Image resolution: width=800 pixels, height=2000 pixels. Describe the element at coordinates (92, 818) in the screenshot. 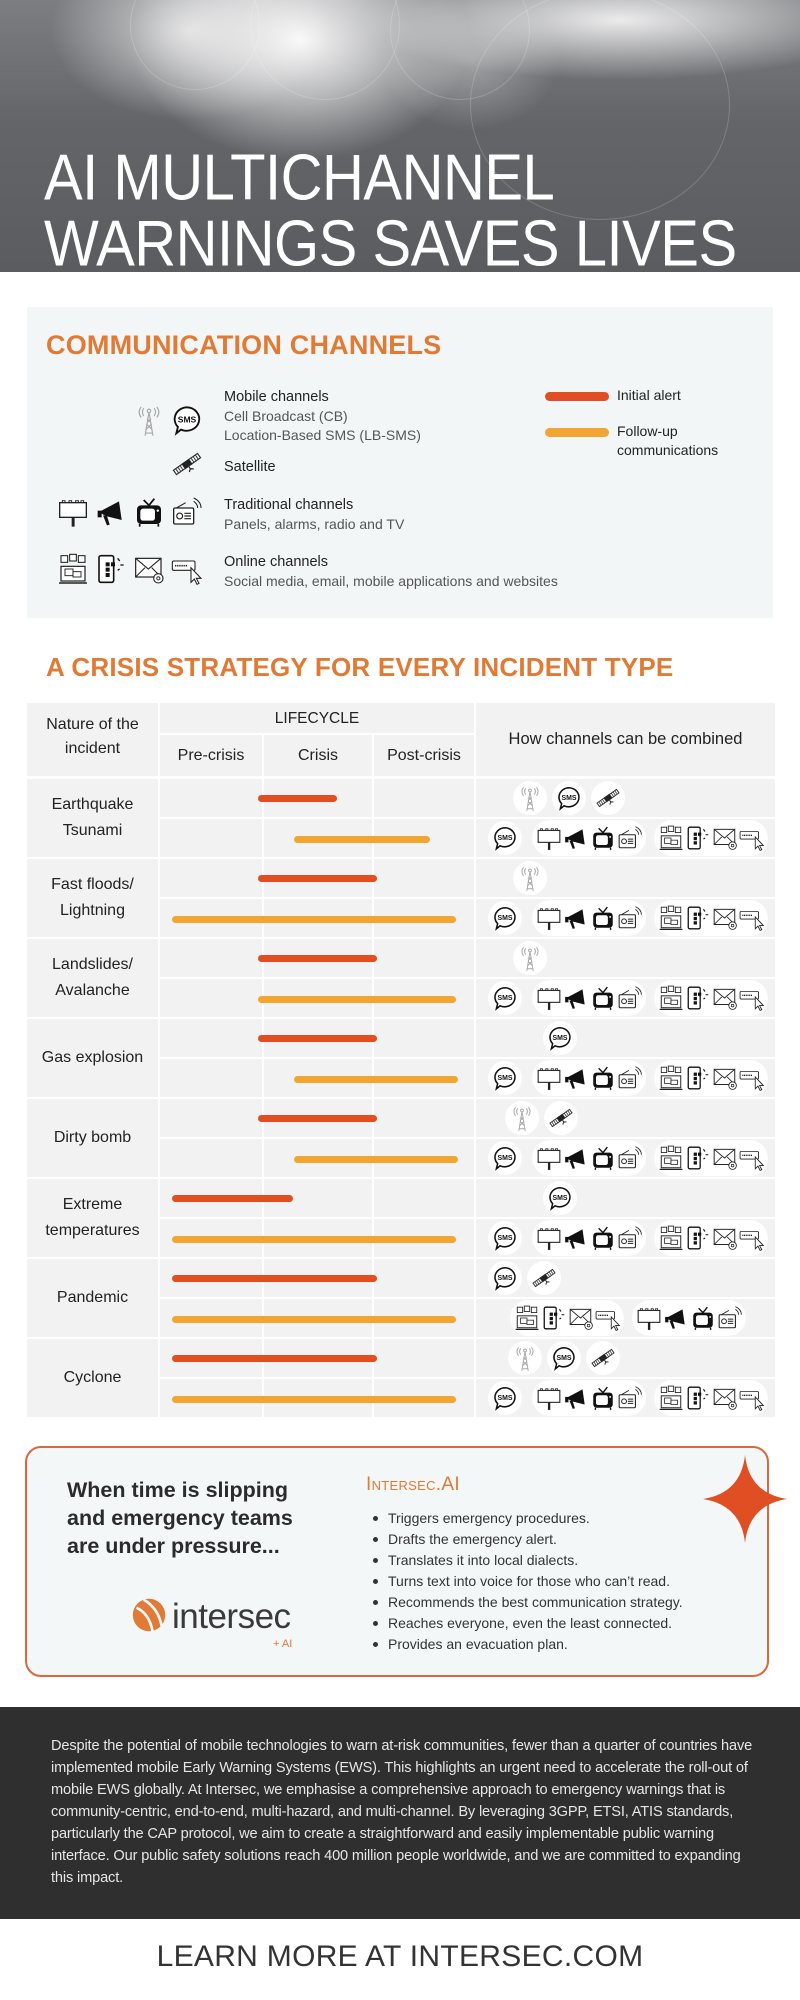

I see `incident-cell: Earthquake Tsunami` at that location.